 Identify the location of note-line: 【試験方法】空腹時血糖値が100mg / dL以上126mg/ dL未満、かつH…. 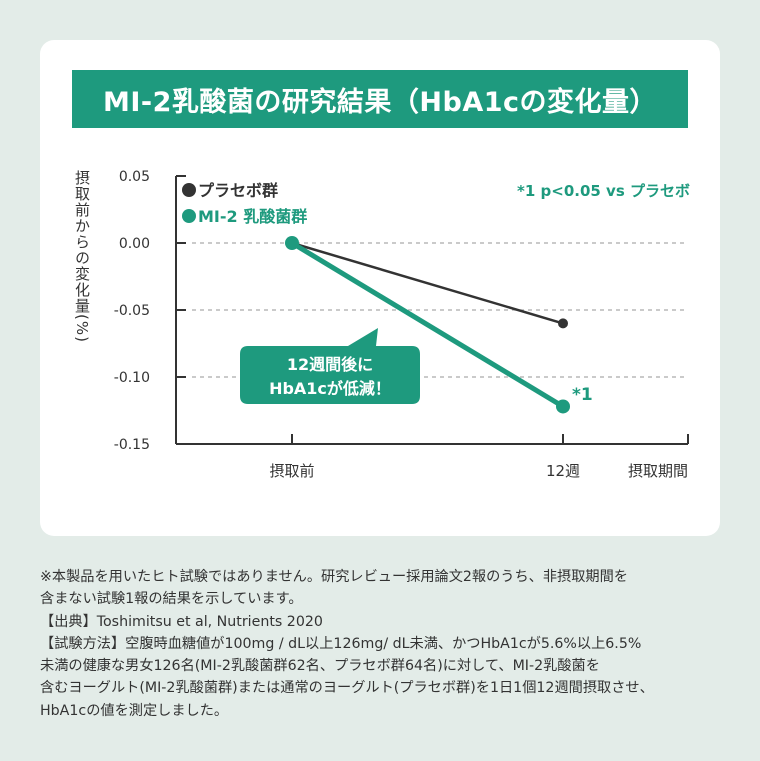
(341, 643).